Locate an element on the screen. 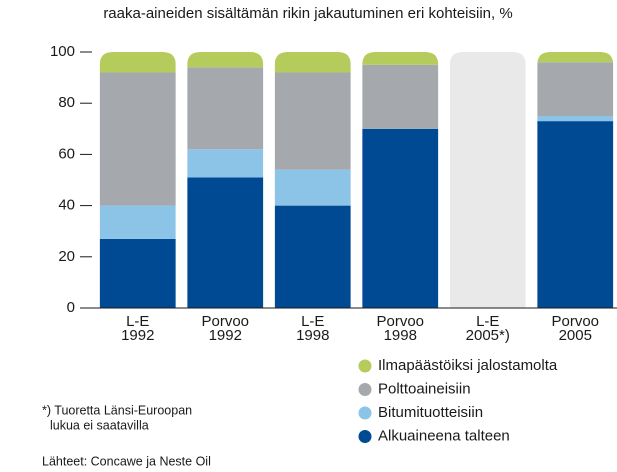 This screenshot has width=617, height=472. legend-label: Bitumituotteisiin is located at coordinates (430, 412).